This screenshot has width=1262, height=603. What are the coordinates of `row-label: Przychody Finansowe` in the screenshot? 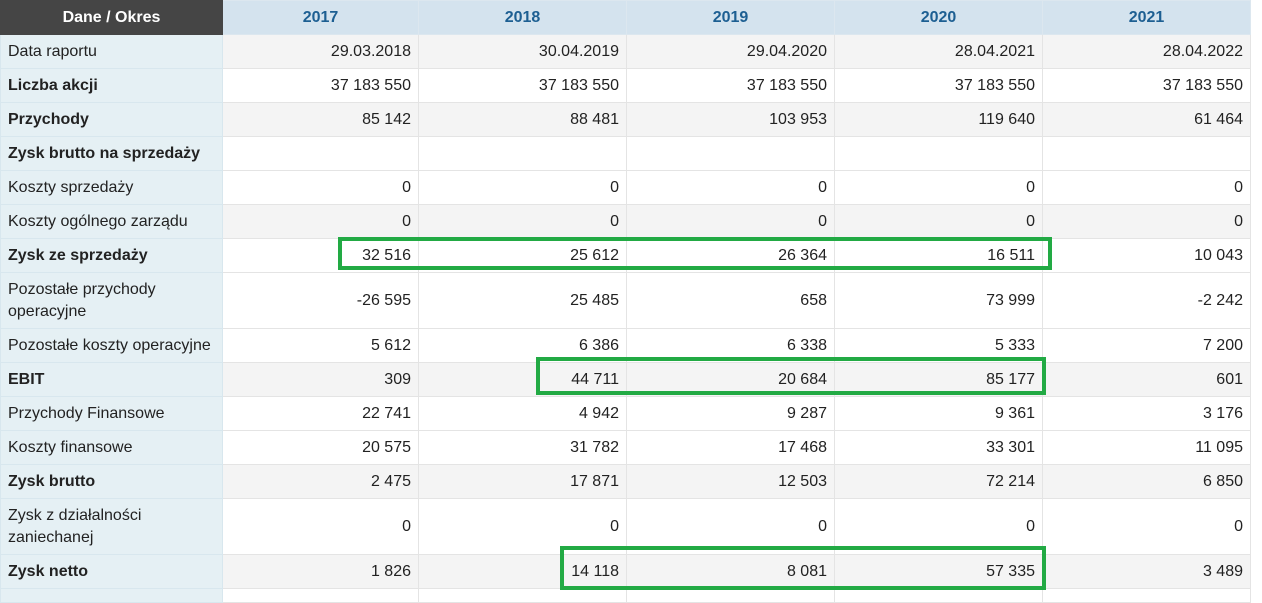 It's located at (111, 413).